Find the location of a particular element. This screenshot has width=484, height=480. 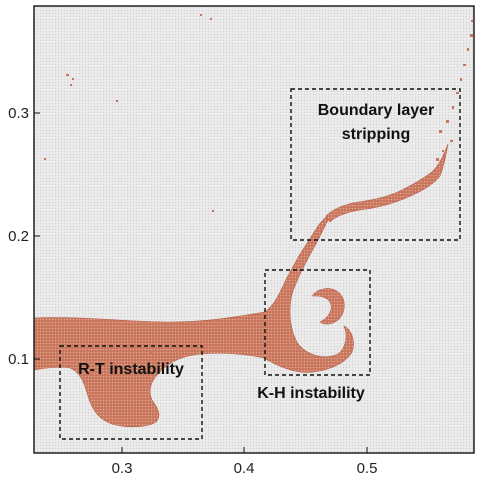

kh-instability-box is located at coordinates (317, 322).